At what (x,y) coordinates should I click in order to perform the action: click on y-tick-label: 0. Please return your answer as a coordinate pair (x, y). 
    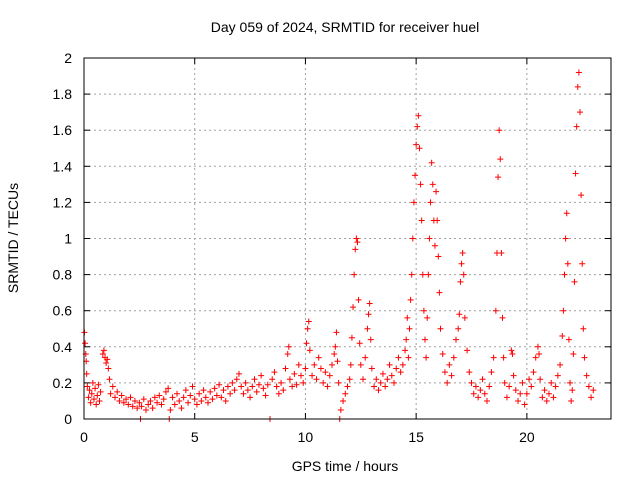
    Looking at the image, I should click on (68, 419).